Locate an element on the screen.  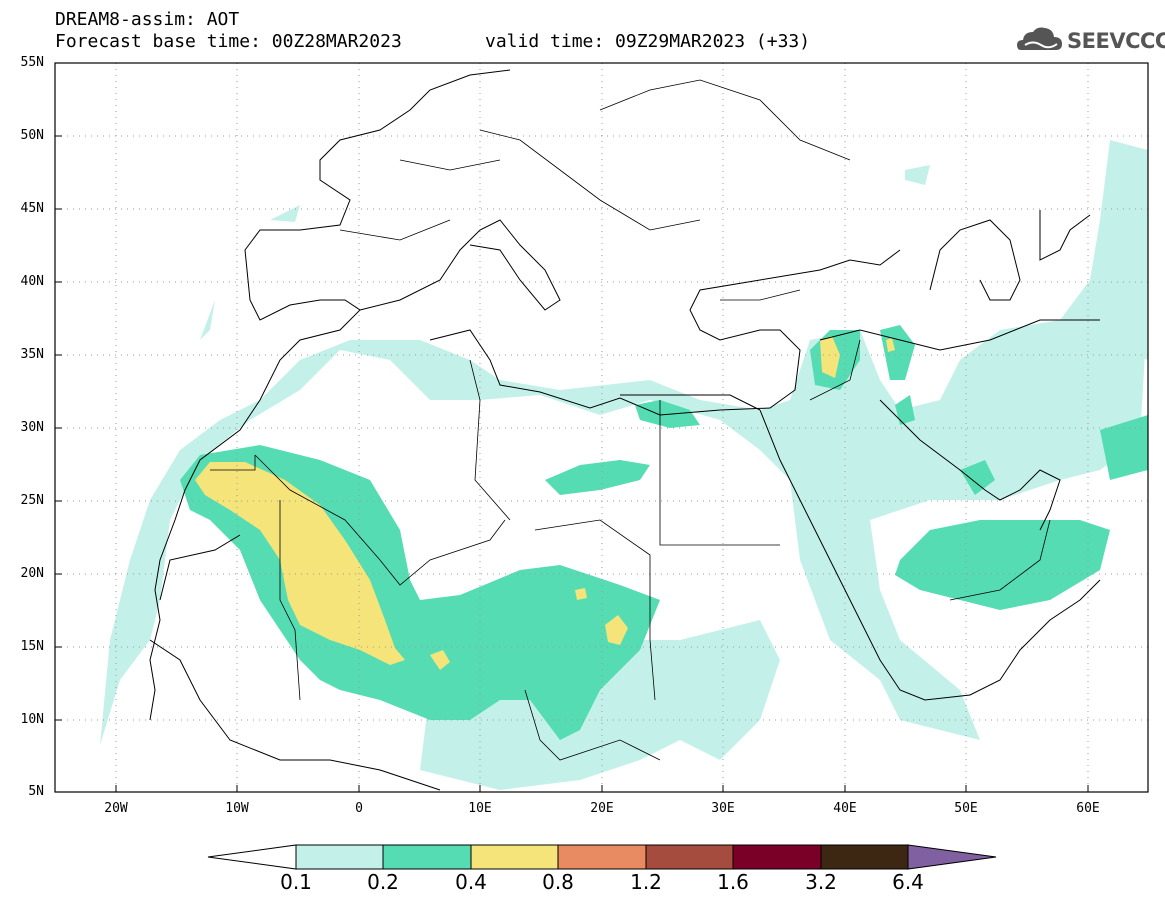
lon-label: 60E is located at coordinates (1088, 808).